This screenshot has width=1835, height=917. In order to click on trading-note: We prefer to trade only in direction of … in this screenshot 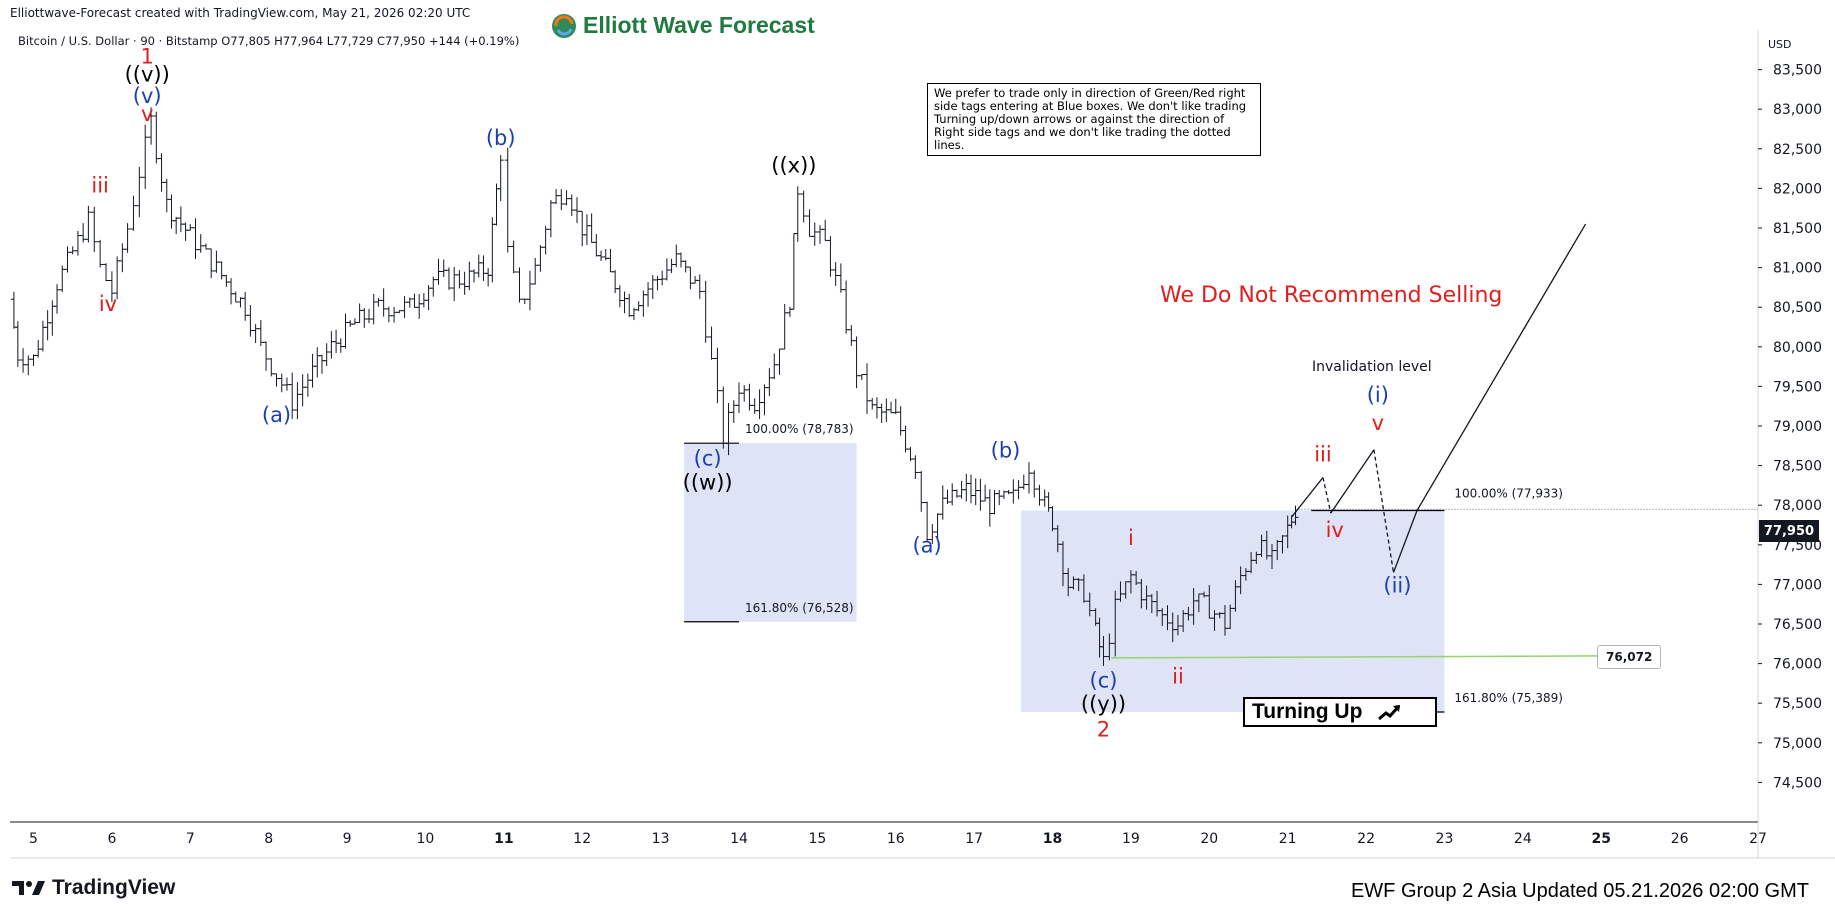, I will do `click(1094, 119)`.